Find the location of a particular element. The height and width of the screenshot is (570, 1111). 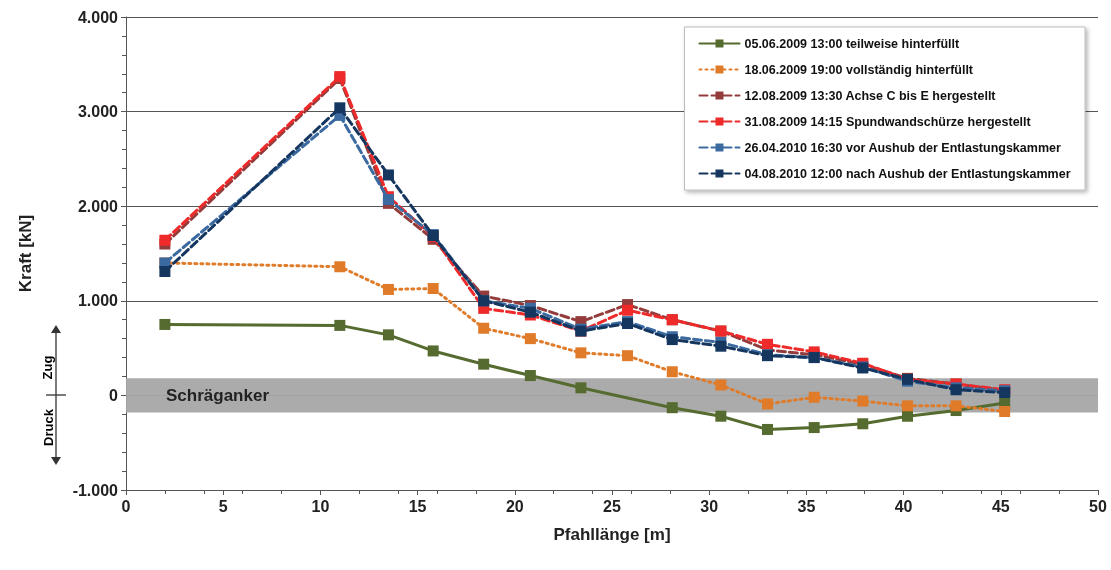

x-tick-label: 15 is located at coordinates (417, 506).